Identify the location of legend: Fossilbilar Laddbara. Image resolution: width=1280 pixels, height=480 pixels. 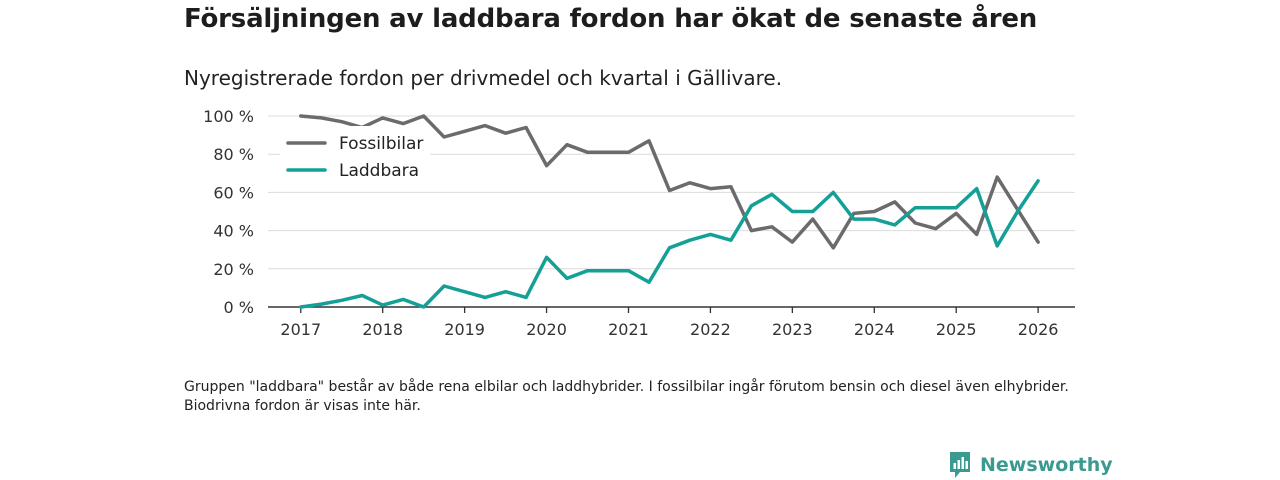
(355, 156).